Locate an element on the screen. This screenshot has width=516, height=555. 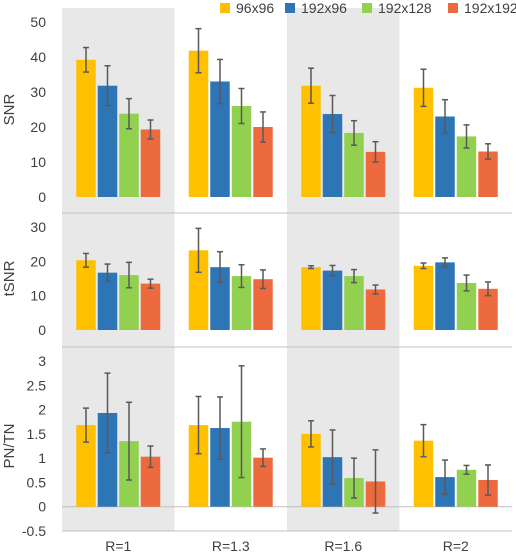
legend-entry-1: 192x96 is located at coordinates (316, 8).